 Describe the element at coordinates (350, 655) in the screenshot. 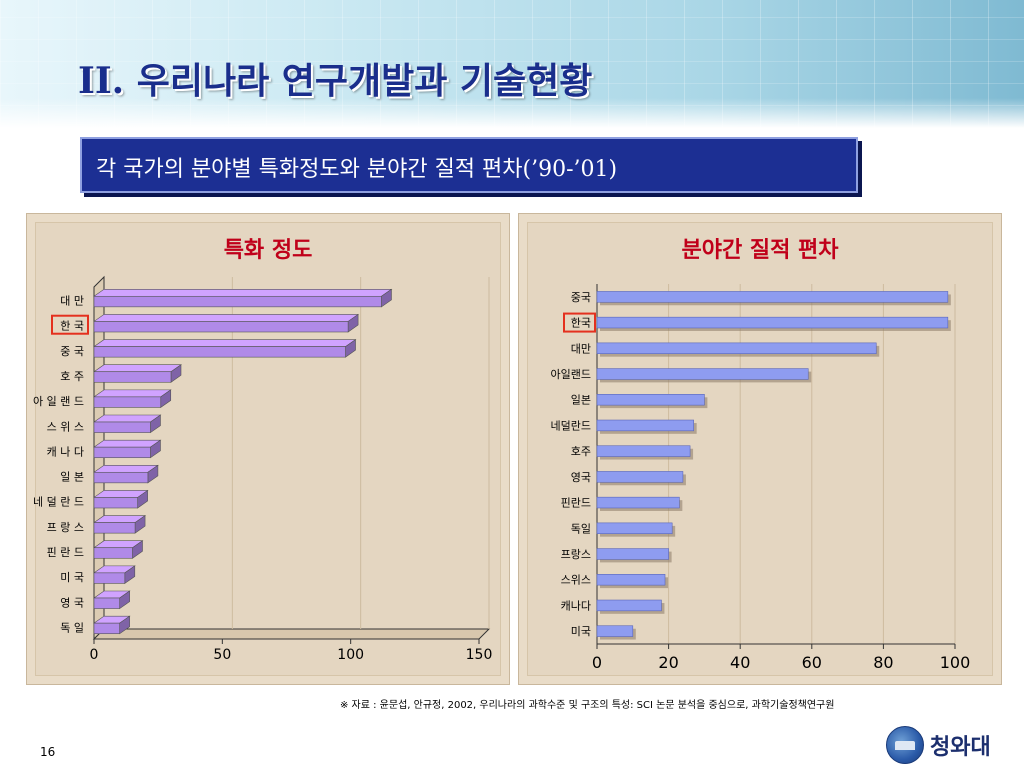

I see `left-tick-label: 100` at that location.